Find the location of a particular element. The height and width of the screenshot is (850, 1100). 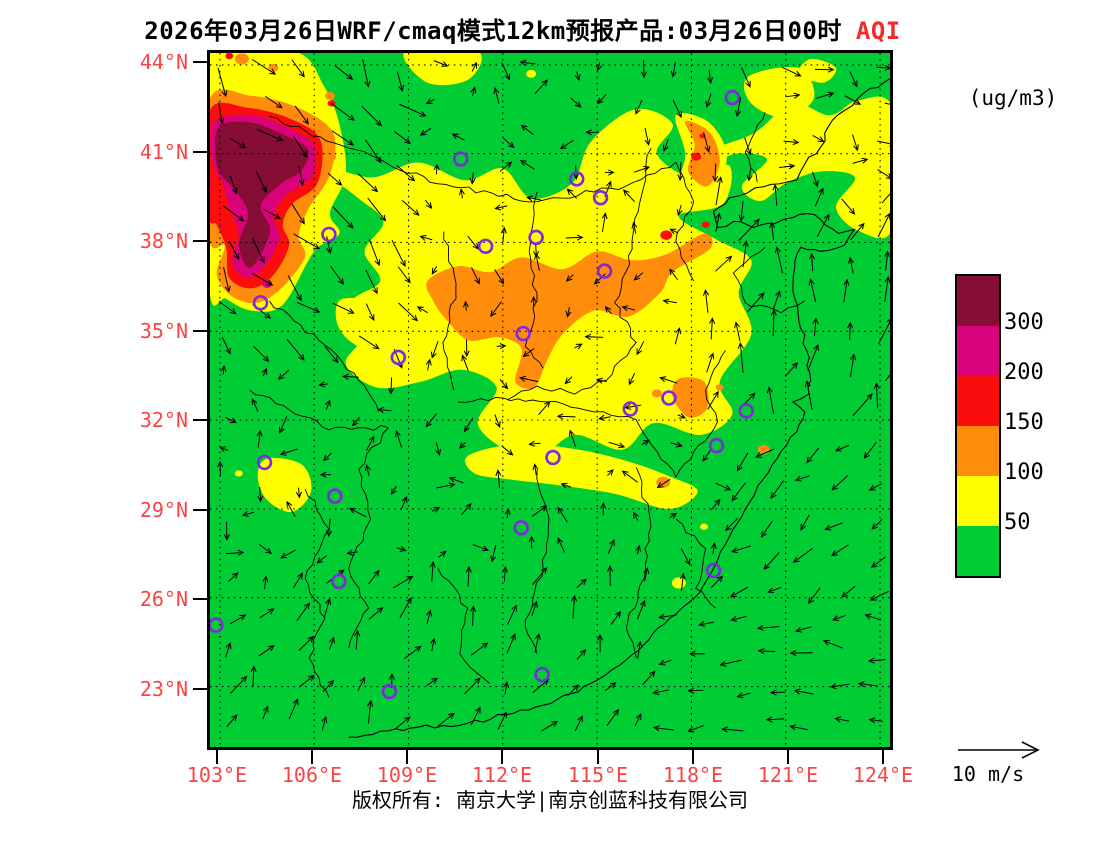

title-text: 2026年03月26日WRF/cmaq模式12km预报产品:03月26日00时 is located at coordinates (493, 31).